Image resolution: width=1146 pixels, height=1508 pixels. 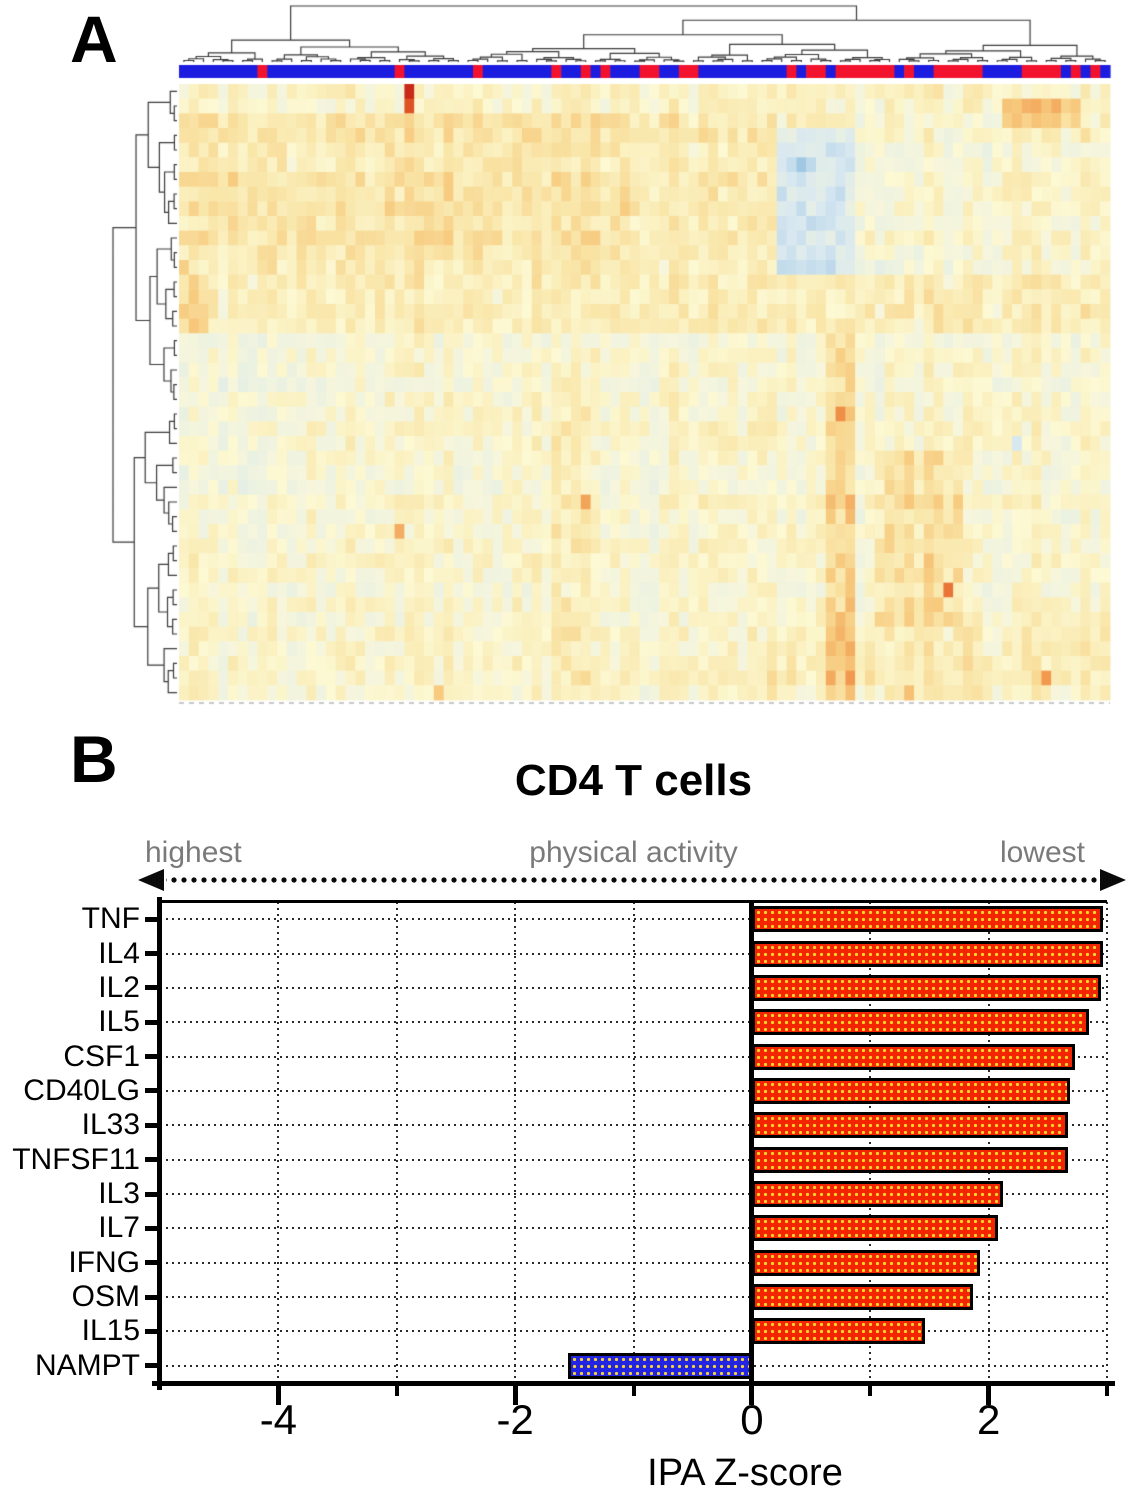 I want to click on gridline-row-IL2, so click(x=633, y=987).